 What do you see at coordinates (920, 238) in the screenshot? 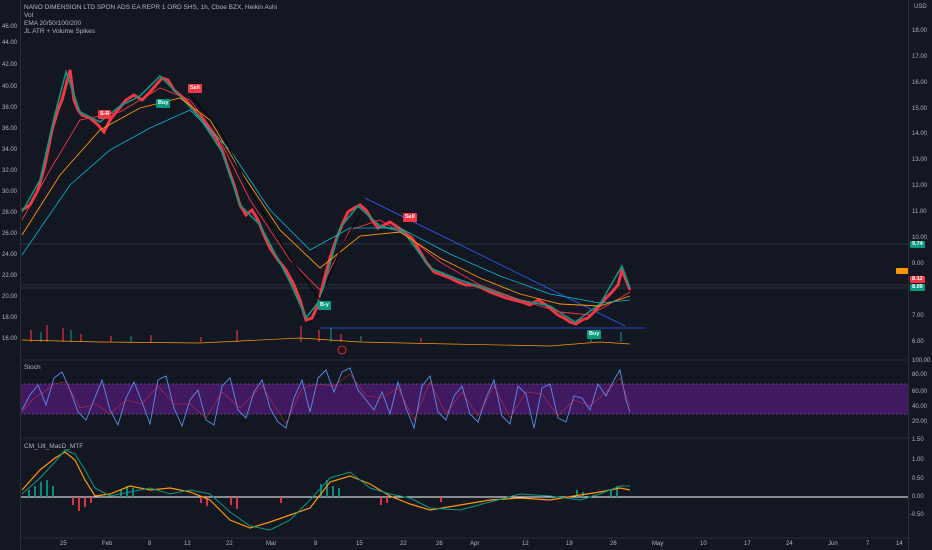
I see `right-axis-tick: 10.00` at bounding box center [920, 238].